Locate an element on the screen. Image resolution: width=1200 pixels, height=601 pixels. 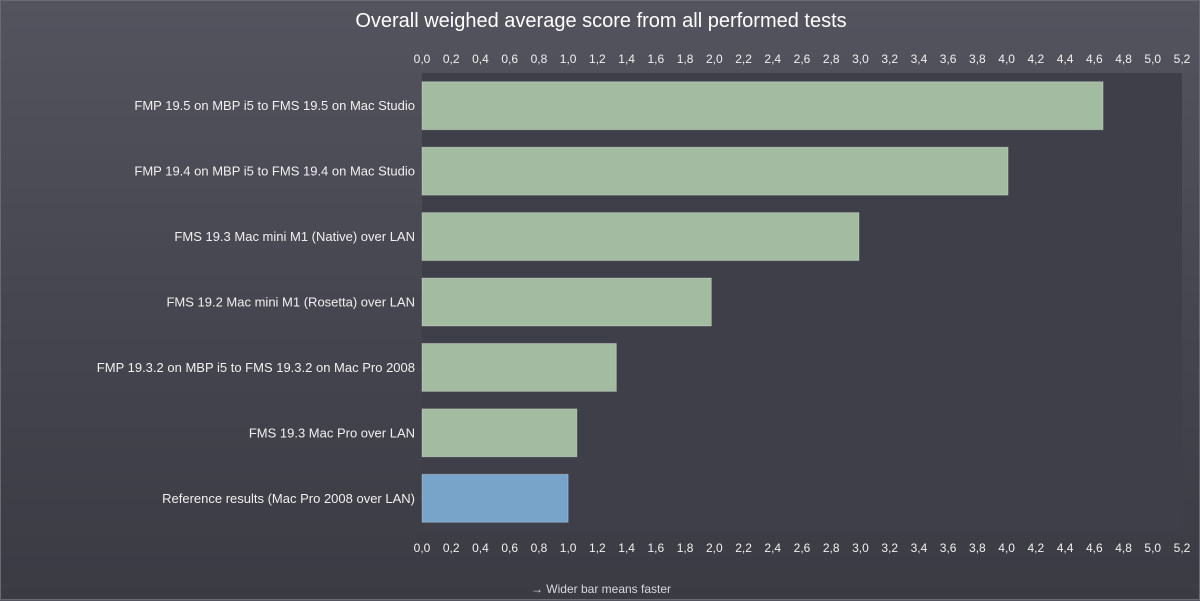
x-tick-label-top: 4,2 is located at coordinates (1036, 59).